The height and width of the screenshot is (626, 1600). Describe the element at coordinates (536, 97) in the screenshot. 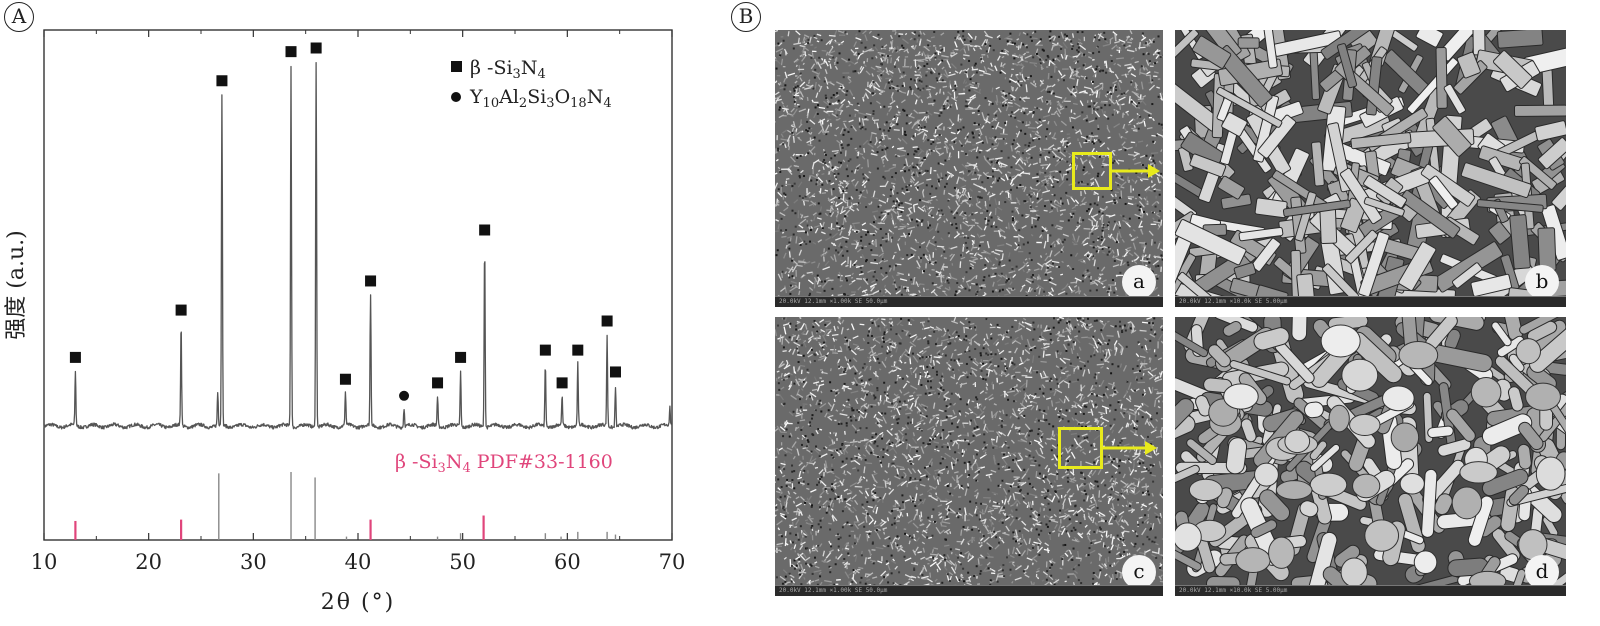

I see `legend-label-part: Si` at that location.